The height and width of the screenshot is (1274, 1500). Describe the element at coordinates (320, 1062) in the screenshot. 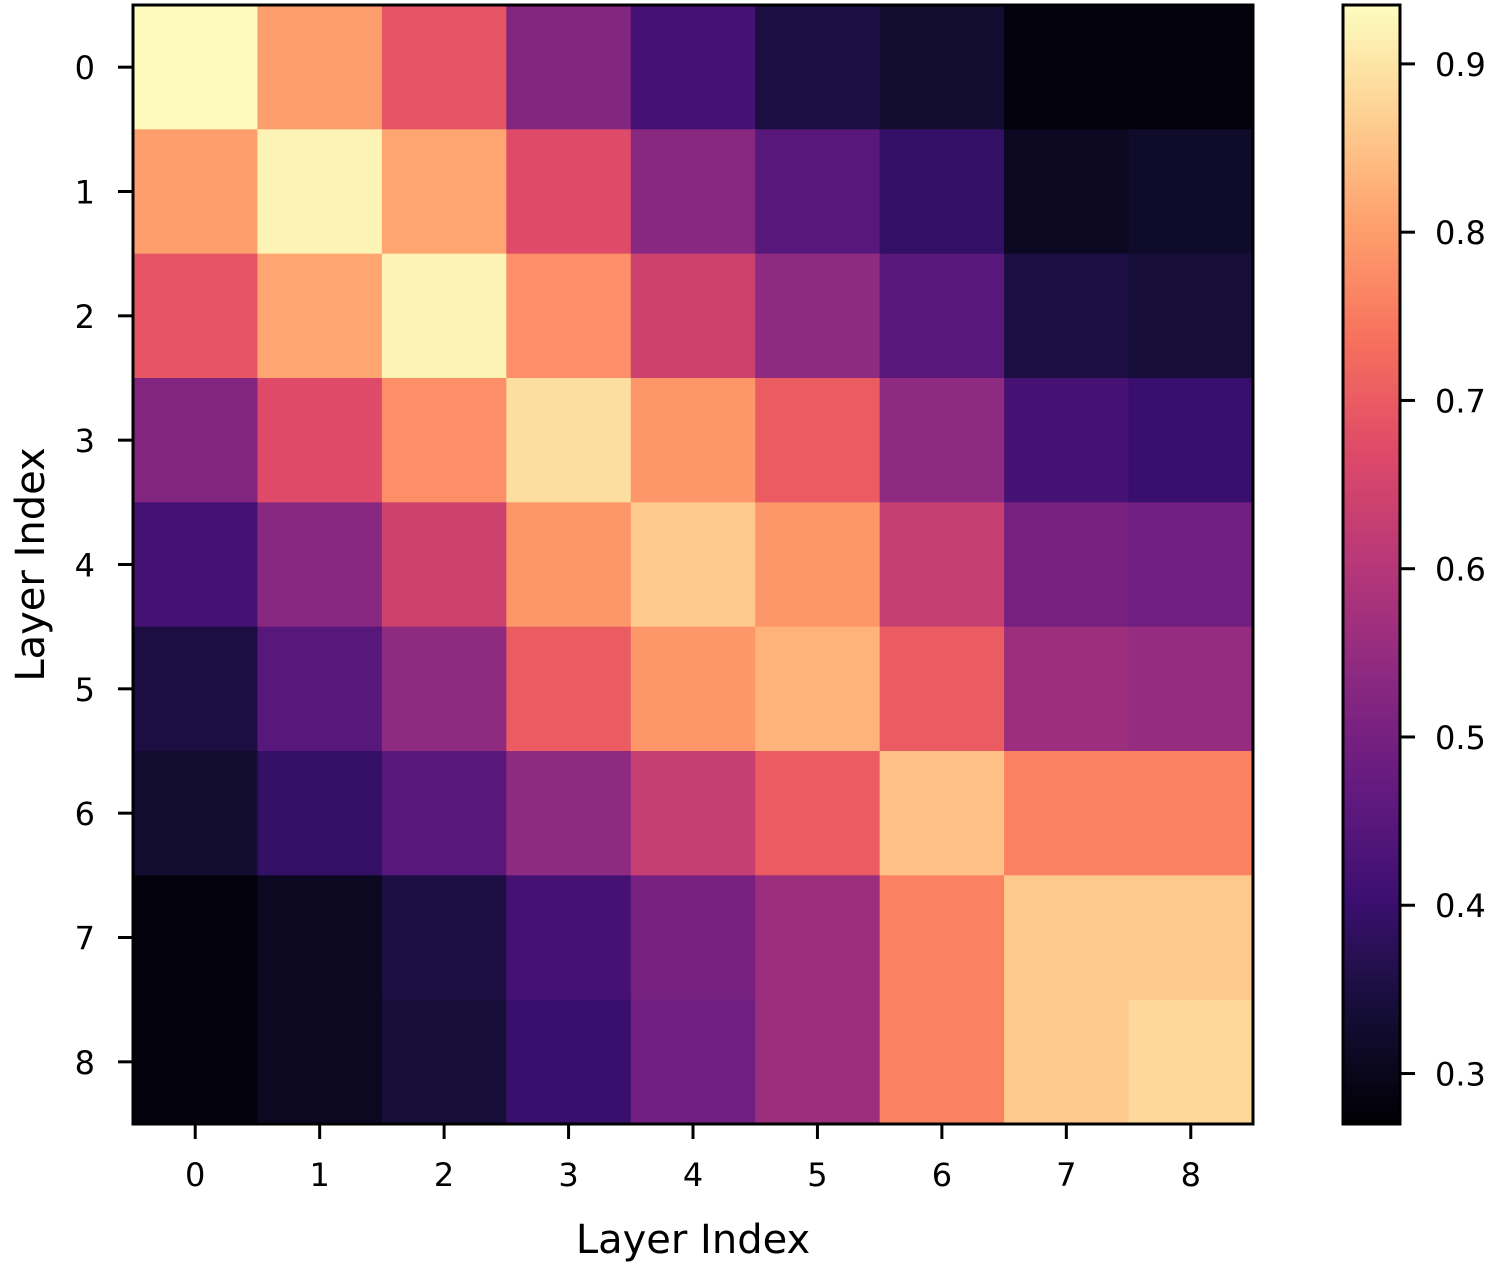

I see `heatmap-cell-r8-c1` at that location.